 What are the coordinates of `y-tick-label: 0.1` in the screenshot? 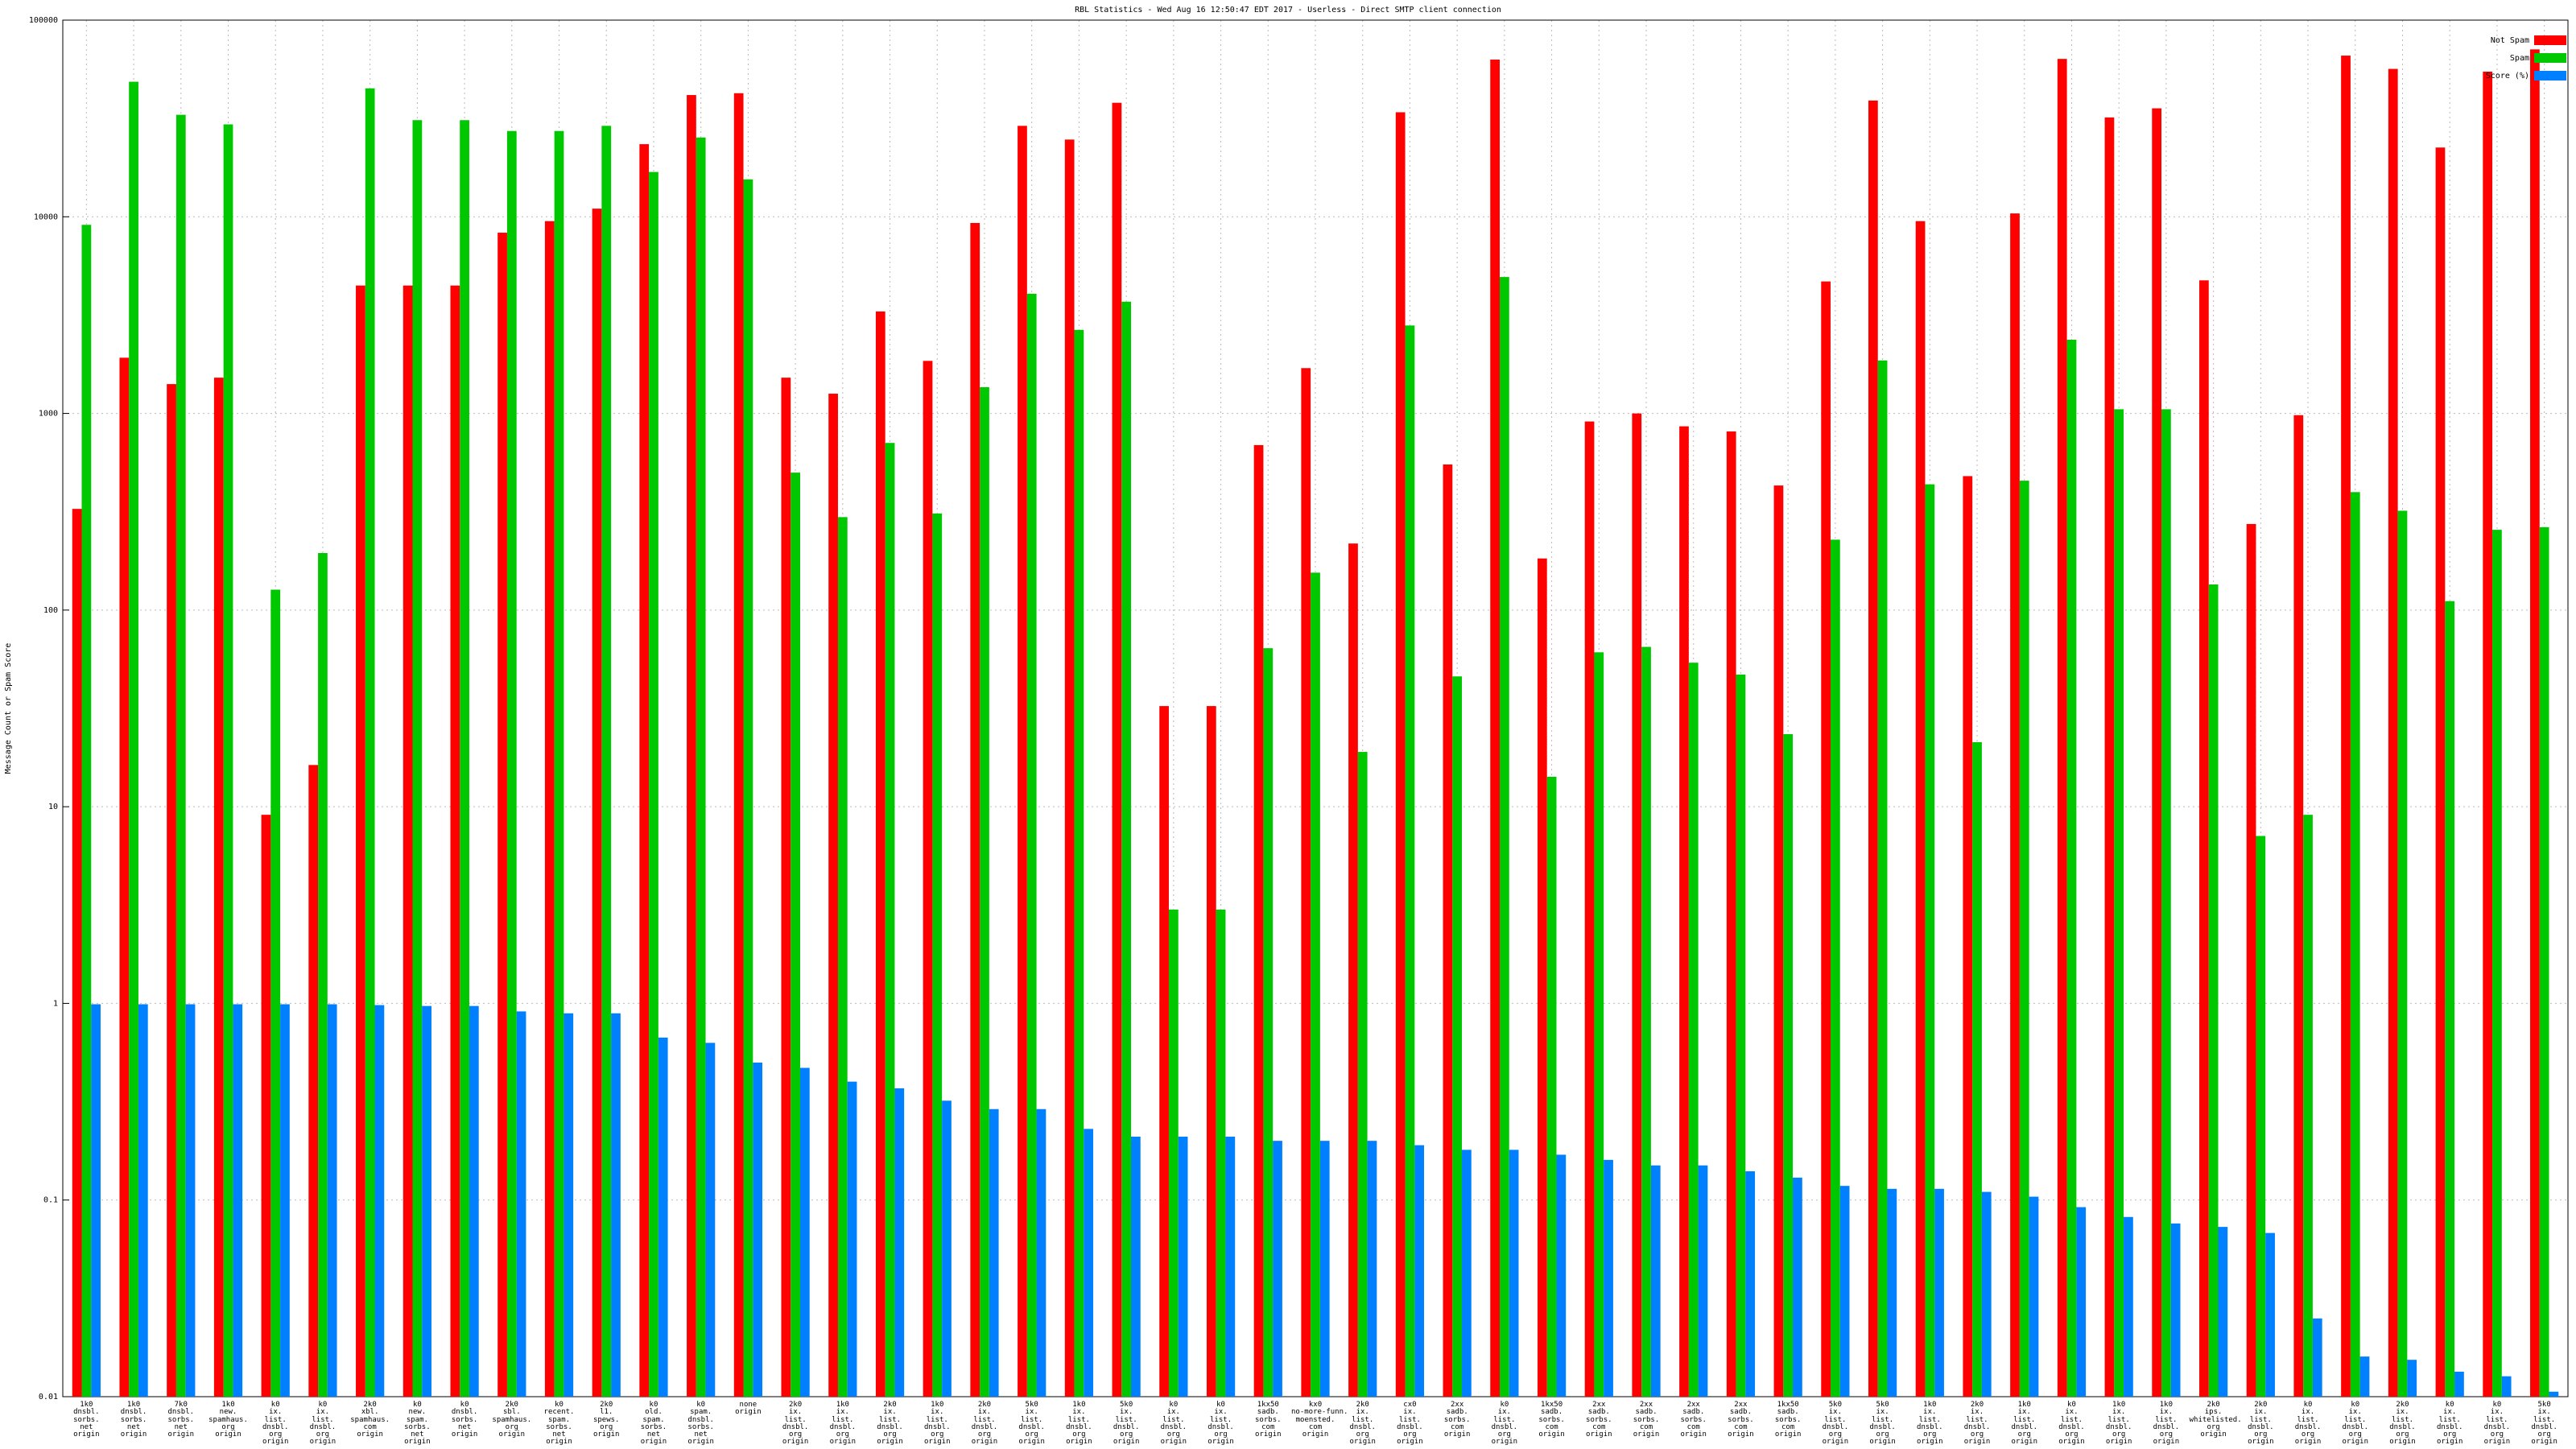 It's located at (50, 1200).